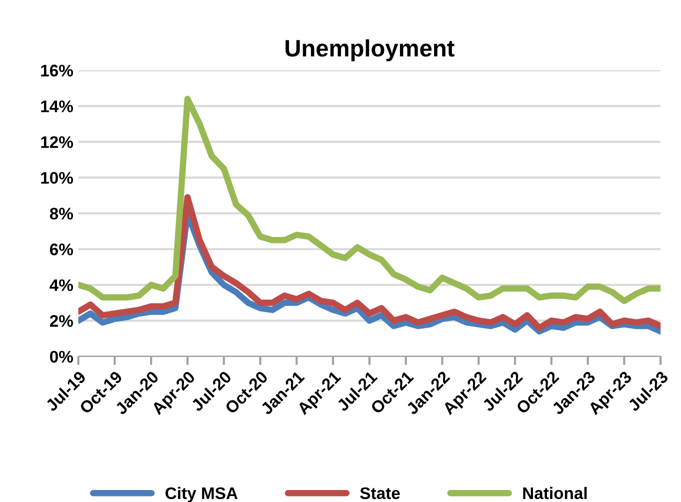 This screenshot has height=502, width=681. Describe the element at coordinates (62, 250) in the screenshot. I see `y-tick-label: 6%` at that location.